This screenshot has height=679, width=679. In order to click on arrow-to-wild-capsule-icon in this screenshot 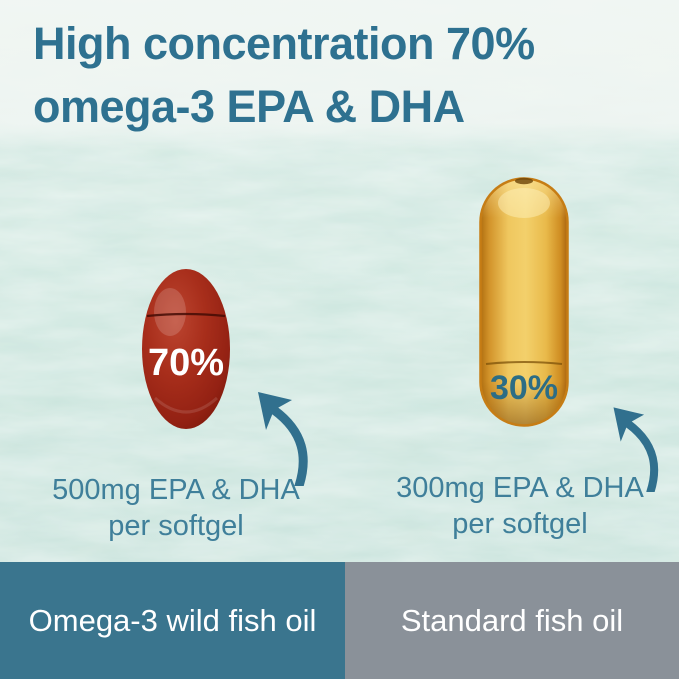, I will do `click(283, 439)`.